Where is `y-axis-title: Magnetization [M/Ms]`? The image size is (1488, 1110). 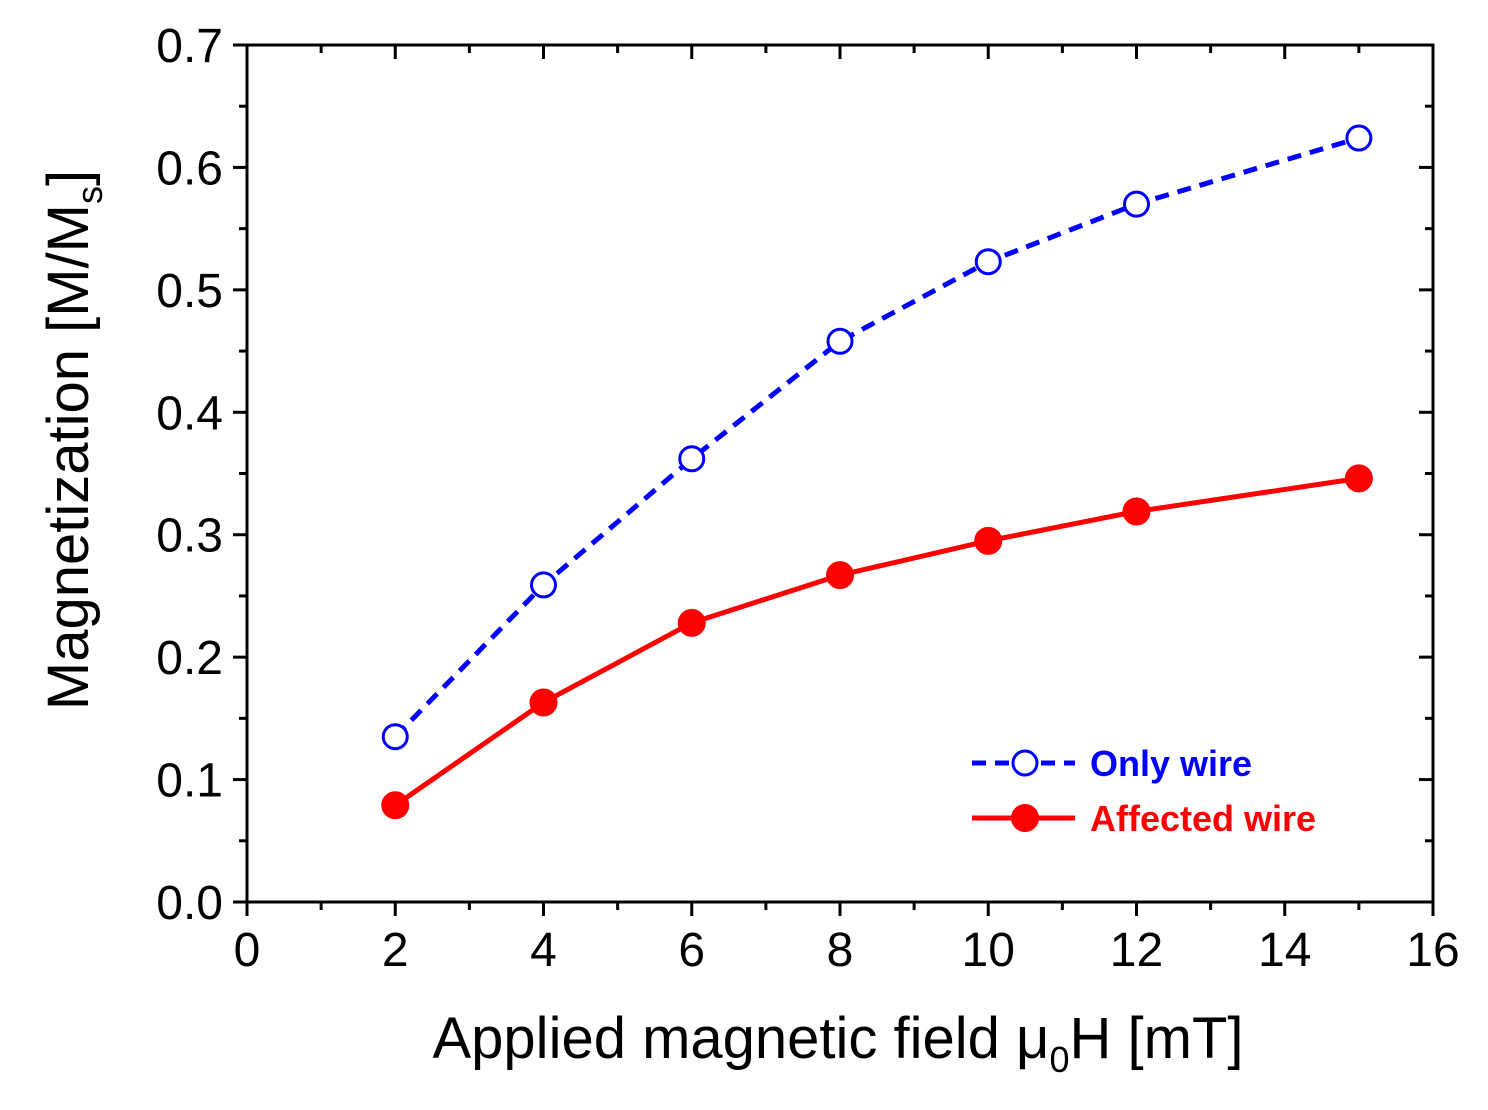
y-axis-title: Magnetization [M/Ms] is located at coordinates (73, 440).